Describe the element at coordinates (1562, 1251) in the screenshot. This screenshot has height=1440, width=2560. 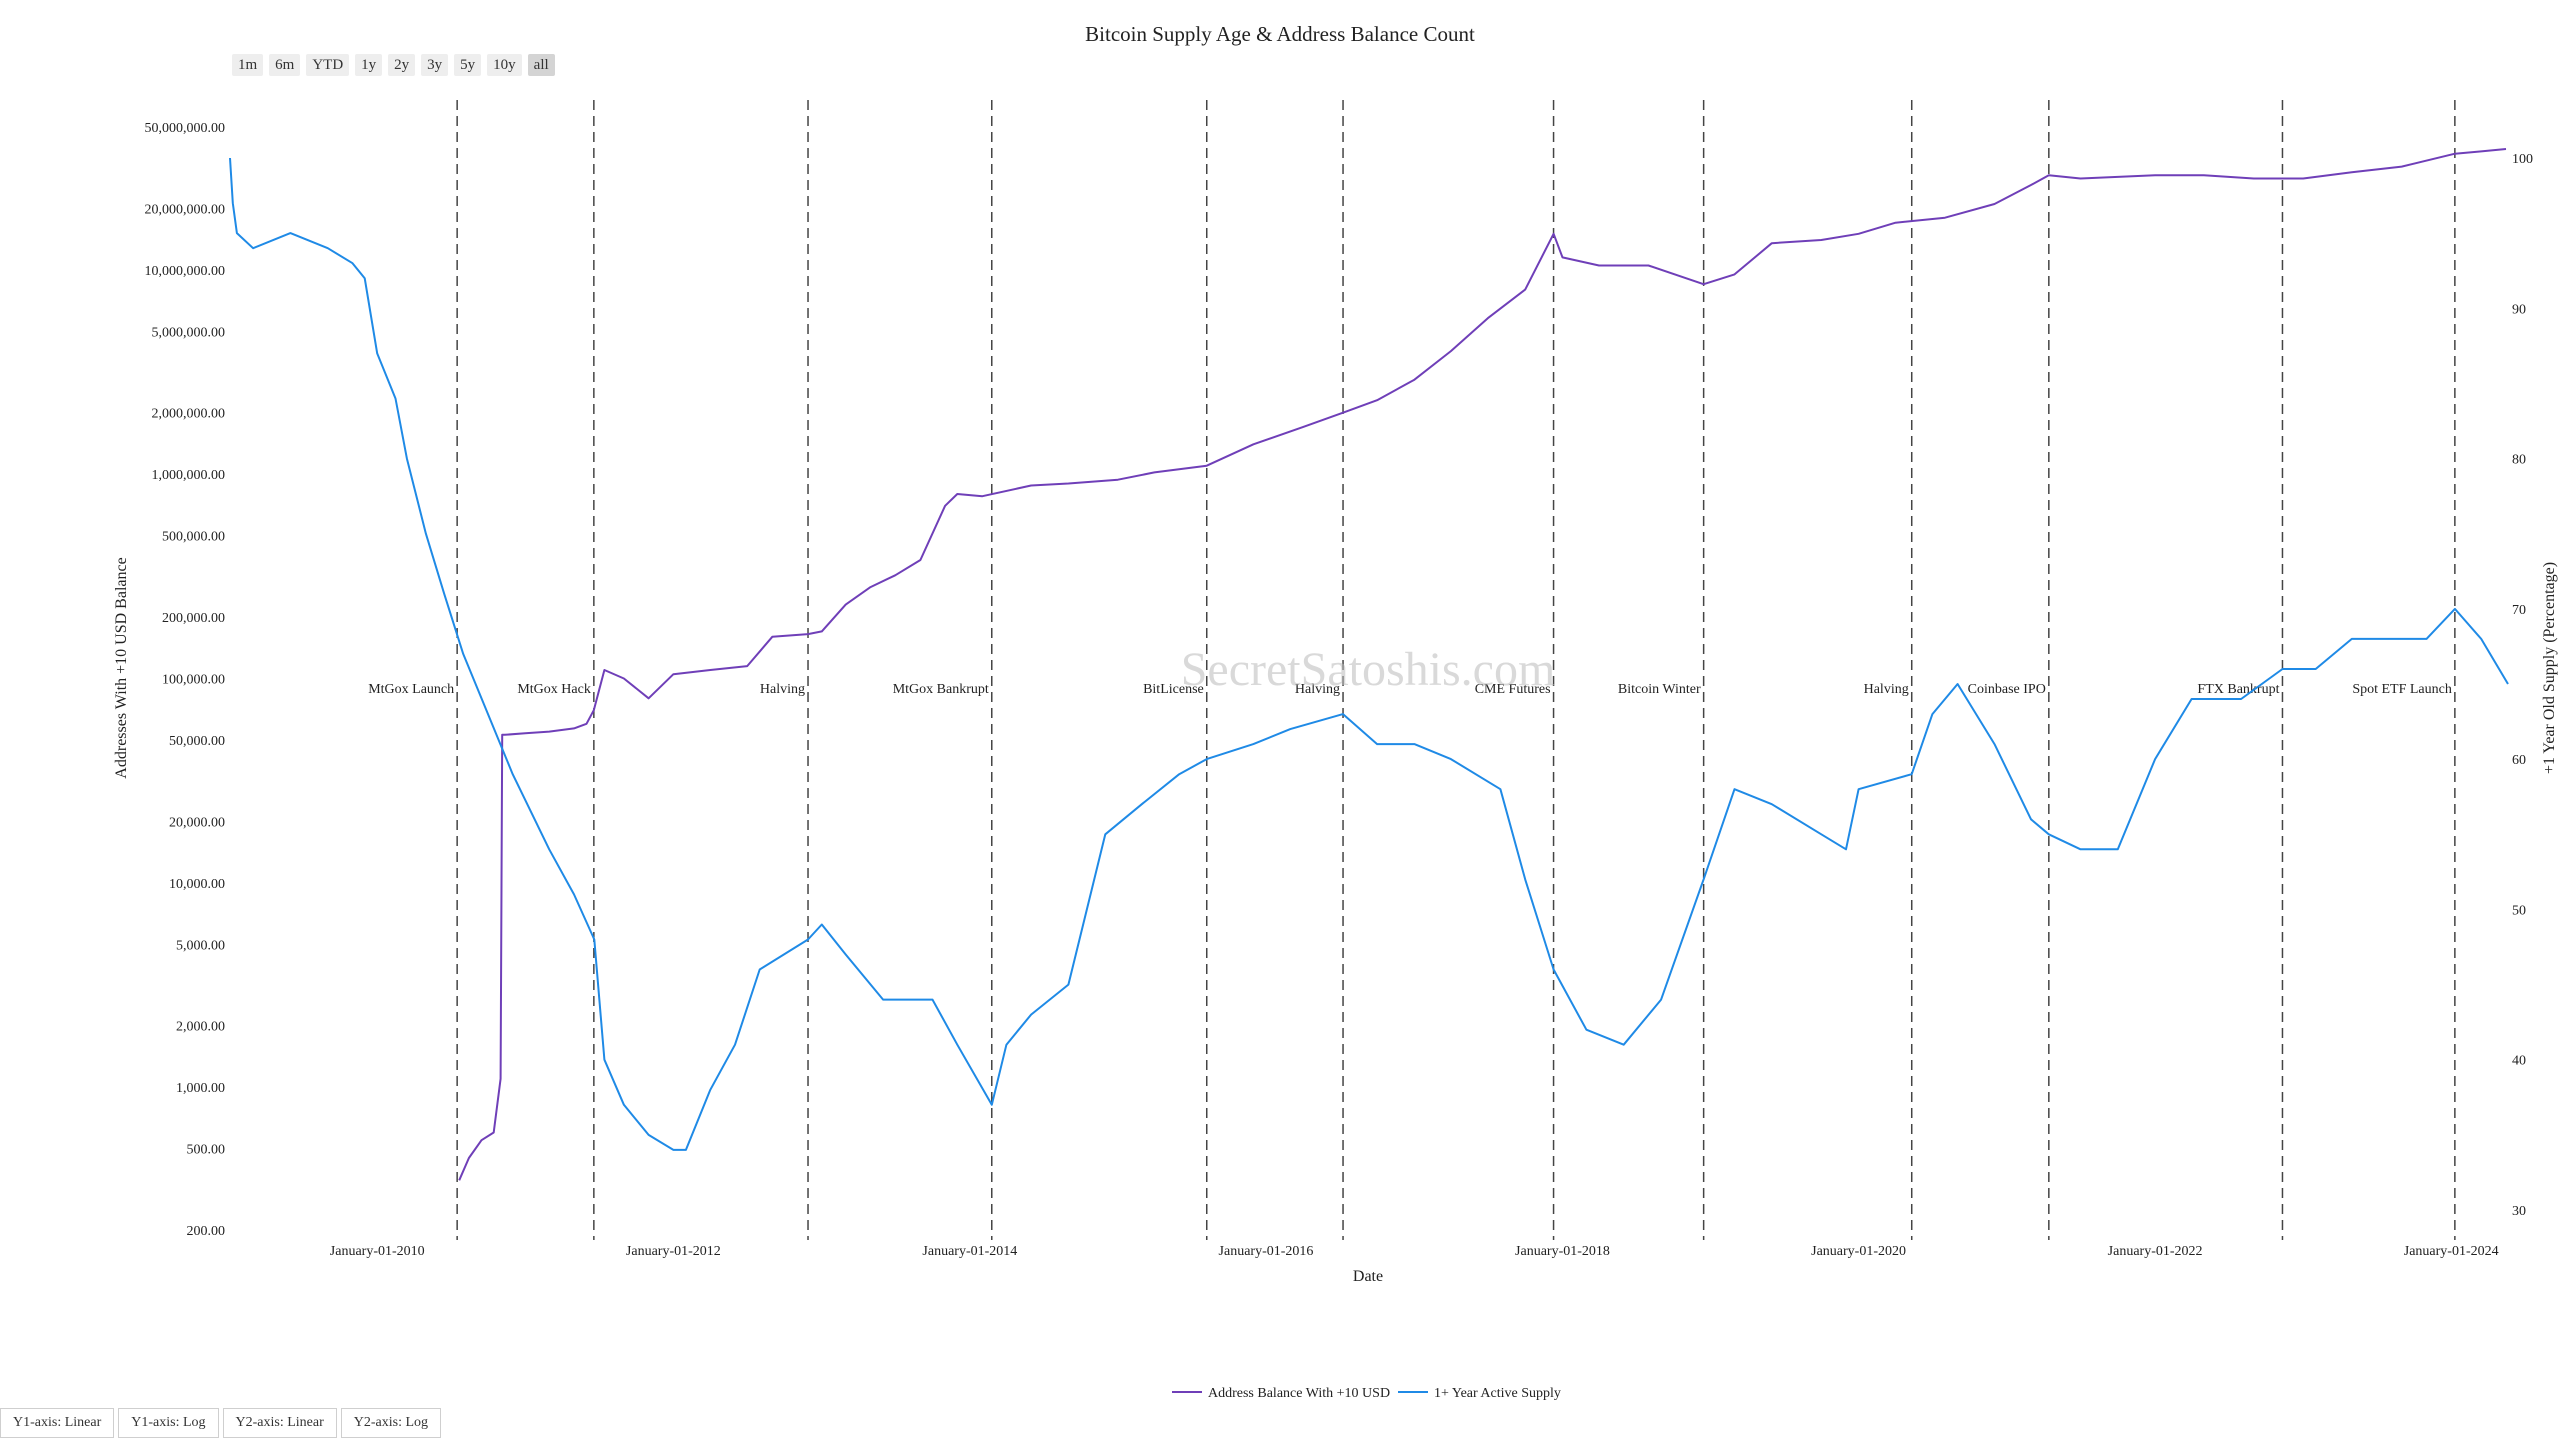
I see `x-tick-label: January-01-2018` at that location.